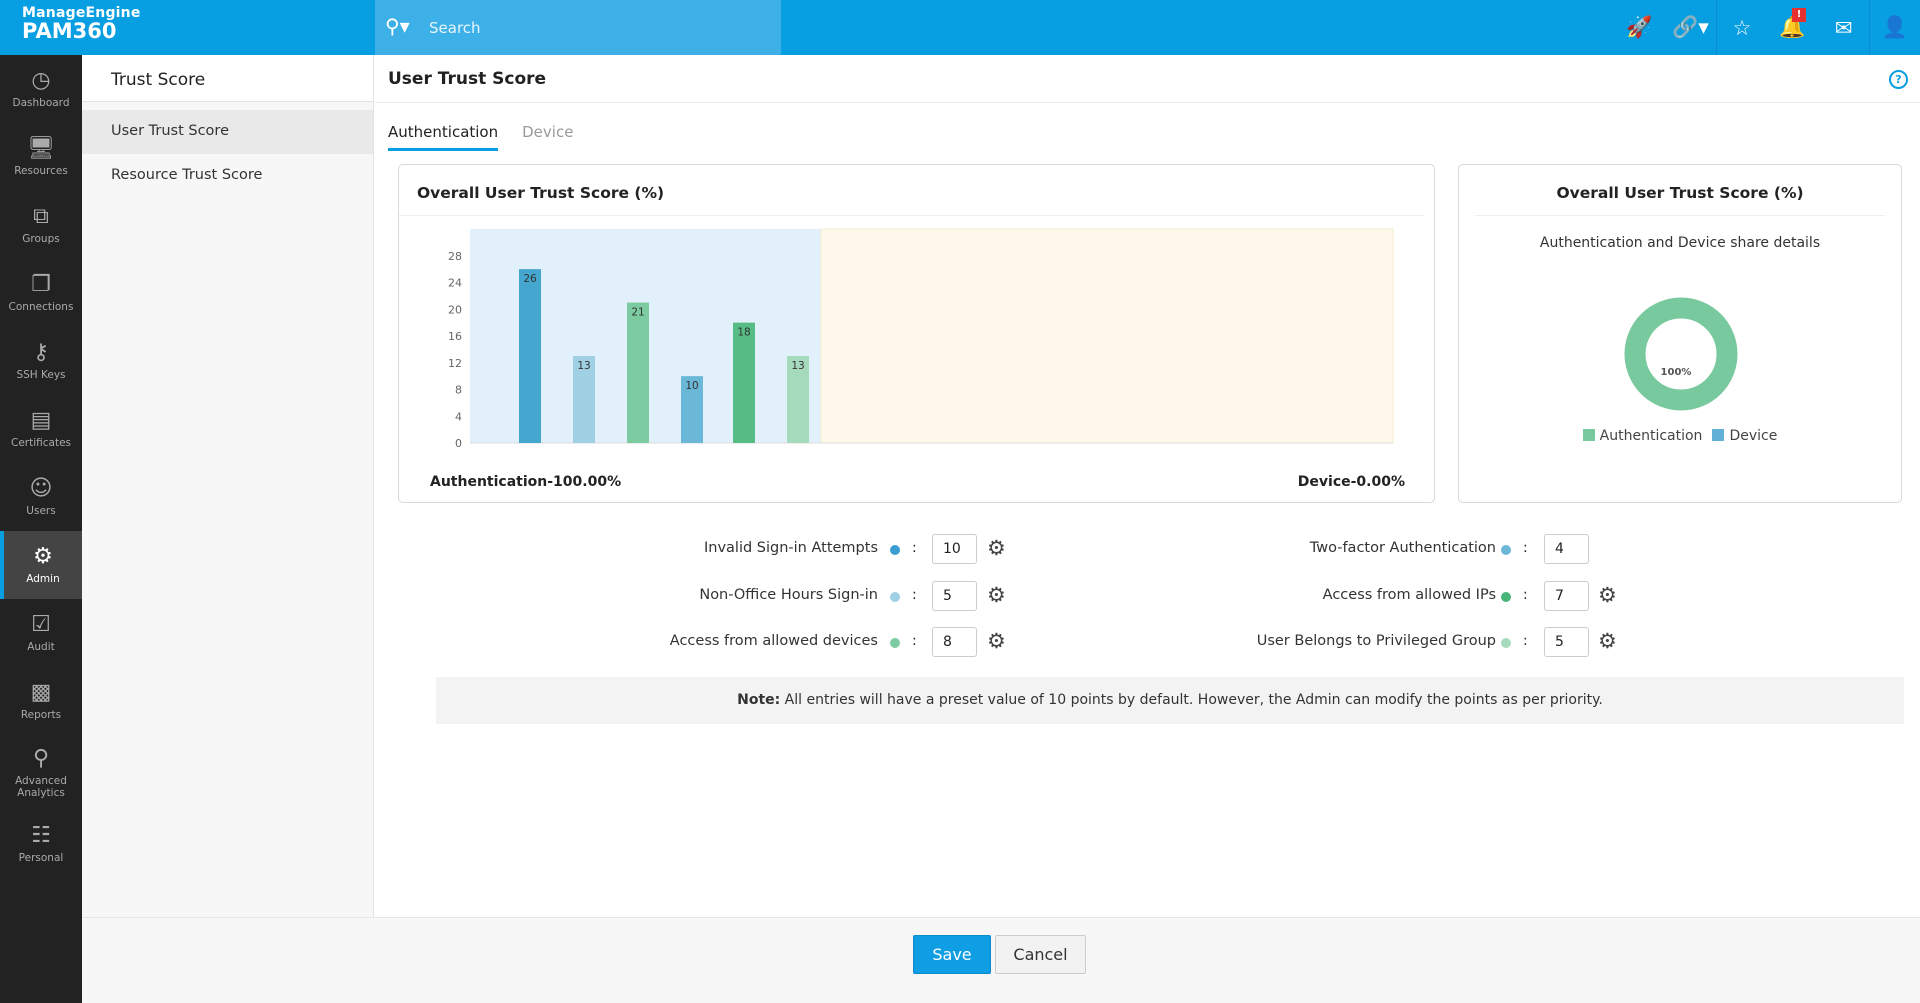 Image resolution: width=1920 pixels, height=1003 pixels. What do you see at coordinates (1409, 595) in the screenshot?
I see `field-label: Access from allowed IPs` at bounding box center [1409, 595].